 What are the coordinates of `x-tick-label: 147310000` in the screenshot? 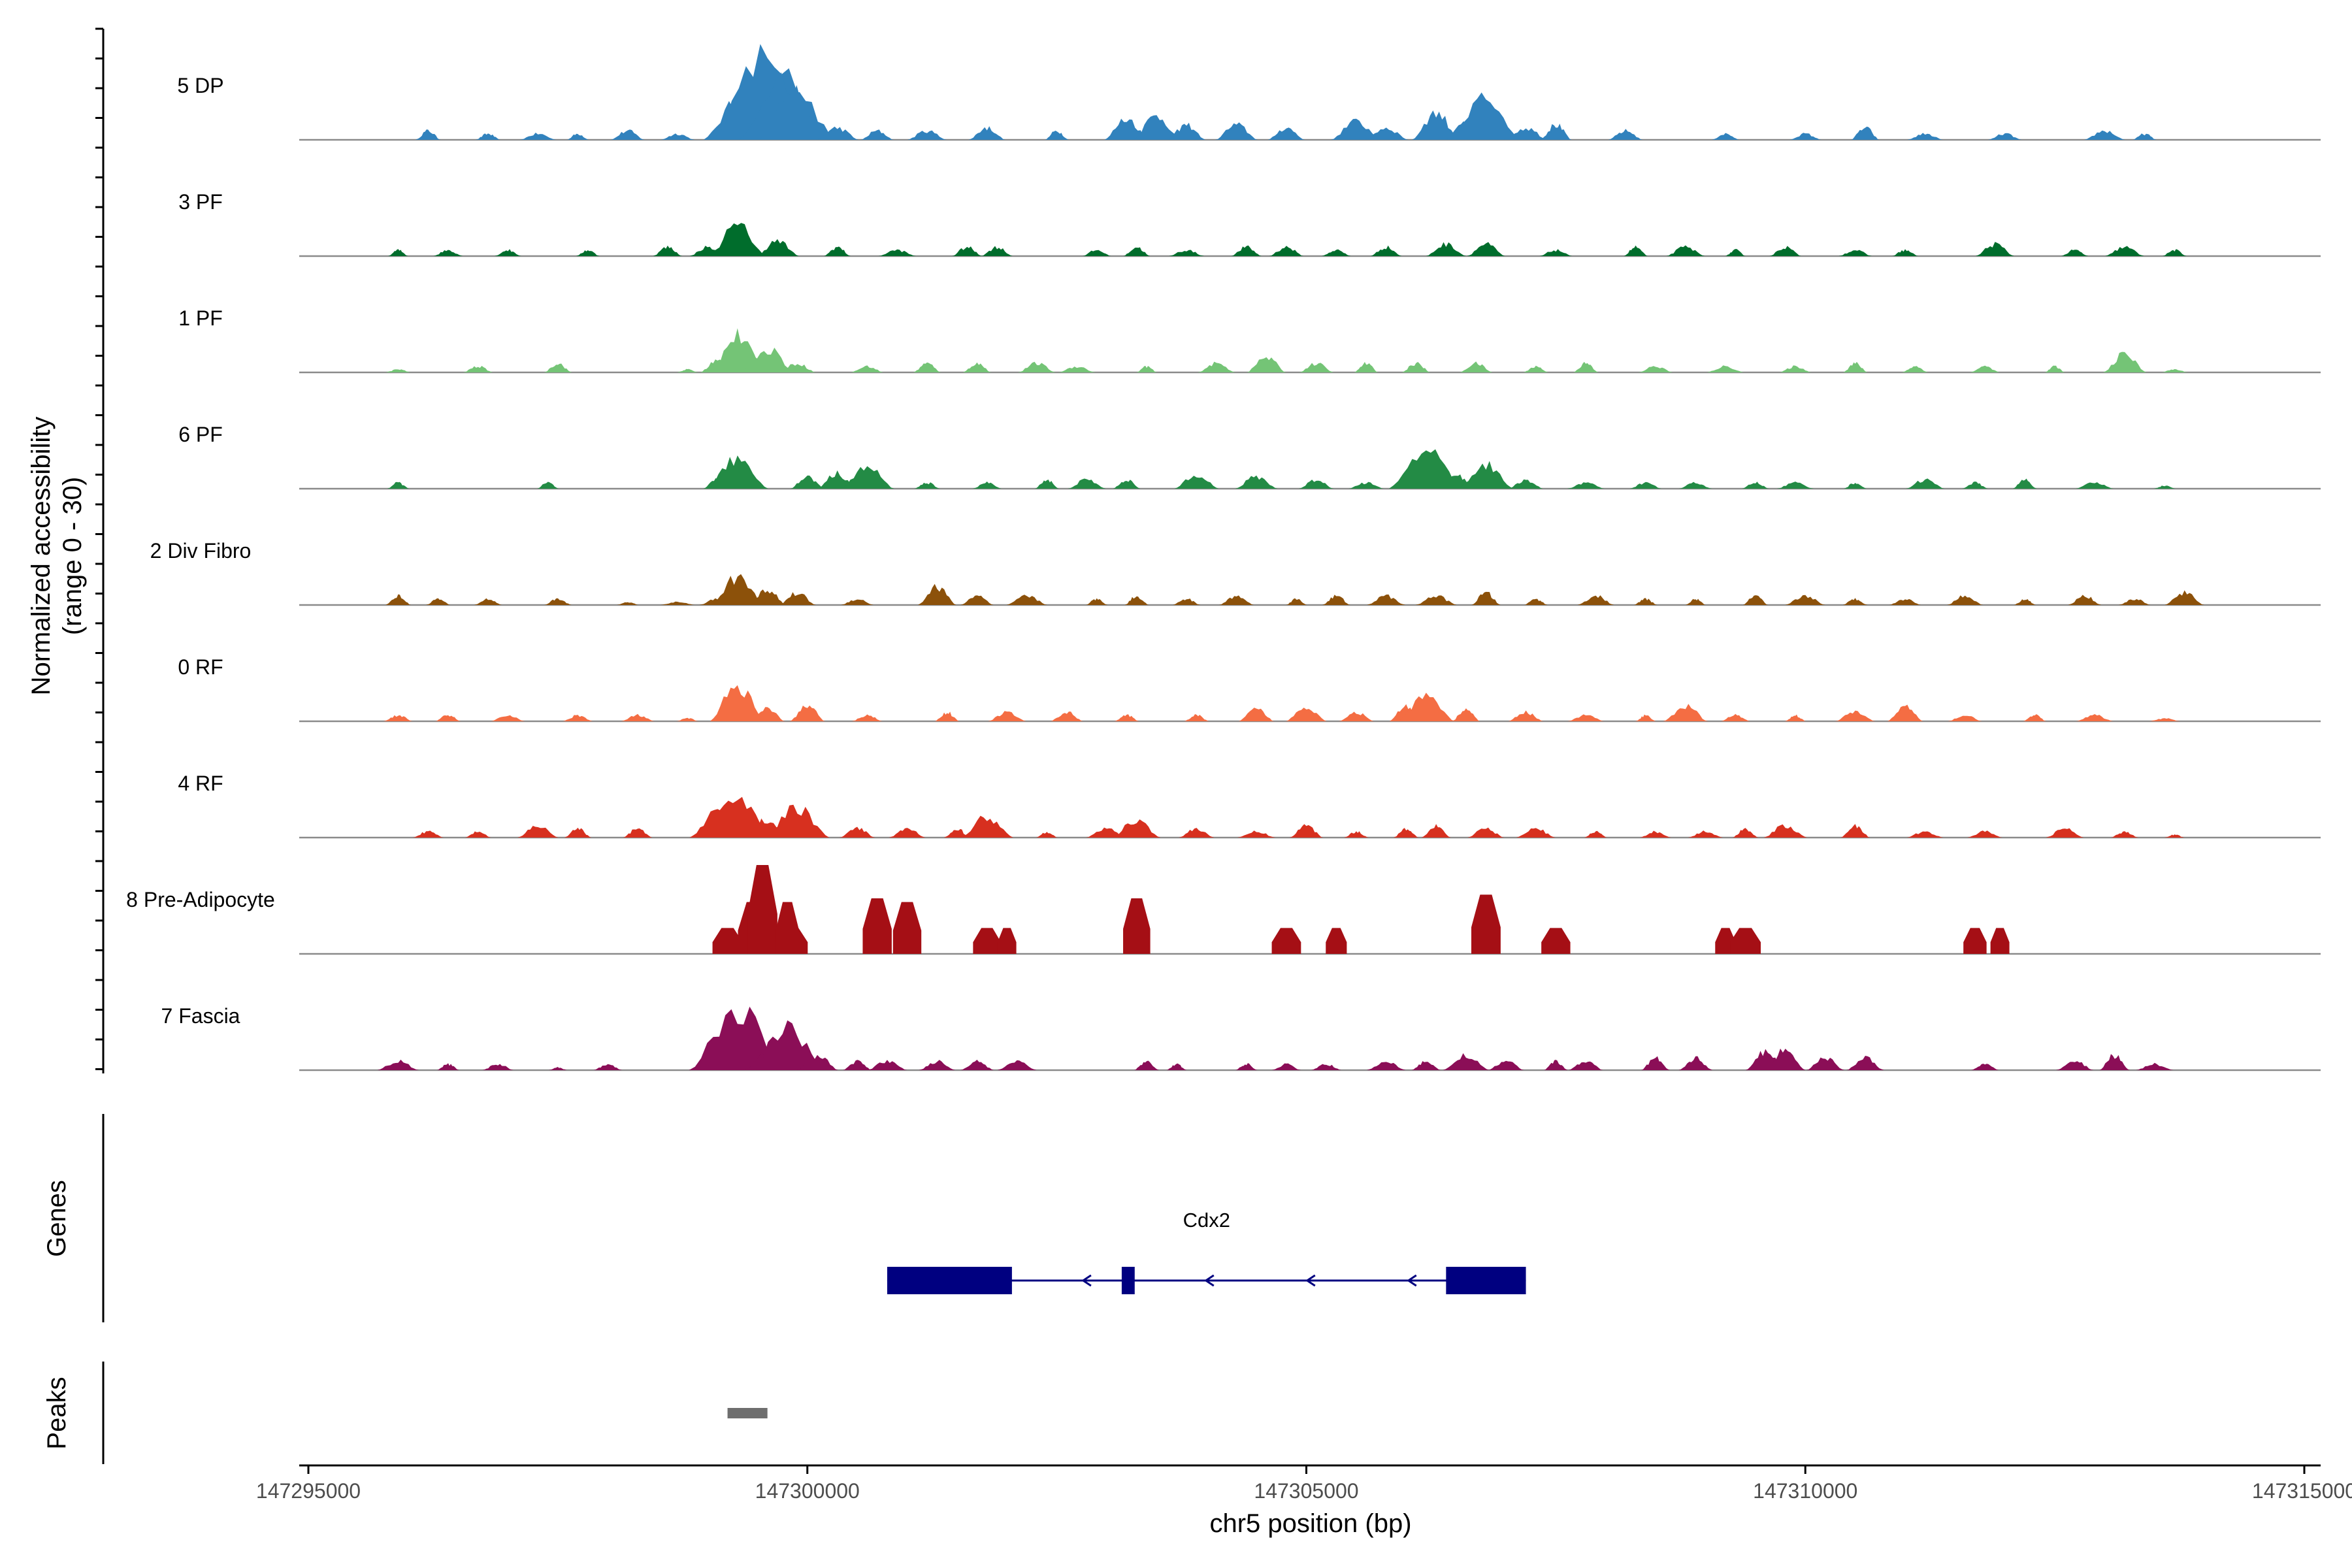 It's located at (1805, 1491).